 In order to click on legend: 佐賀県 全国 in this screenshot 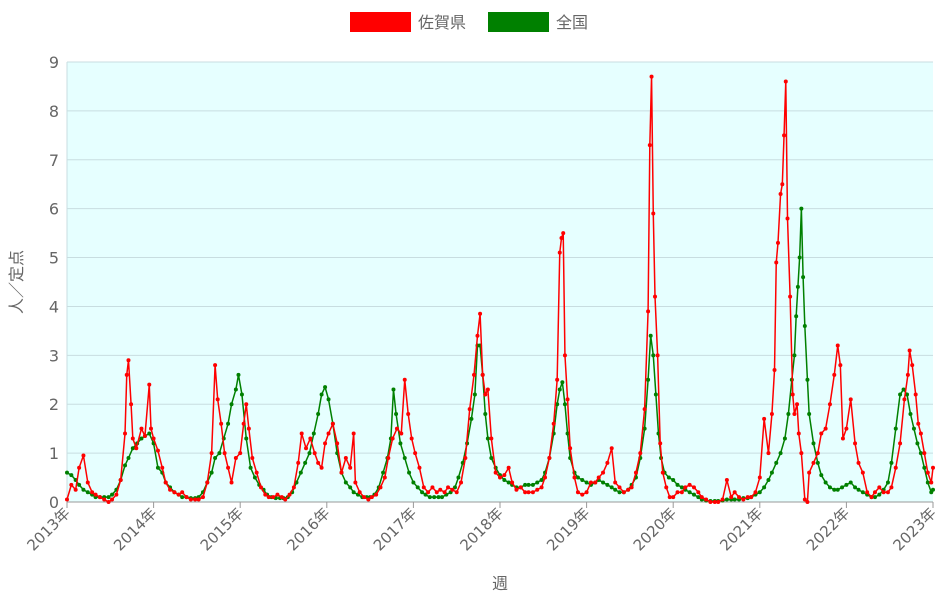, I will do `click(469, 22)`.